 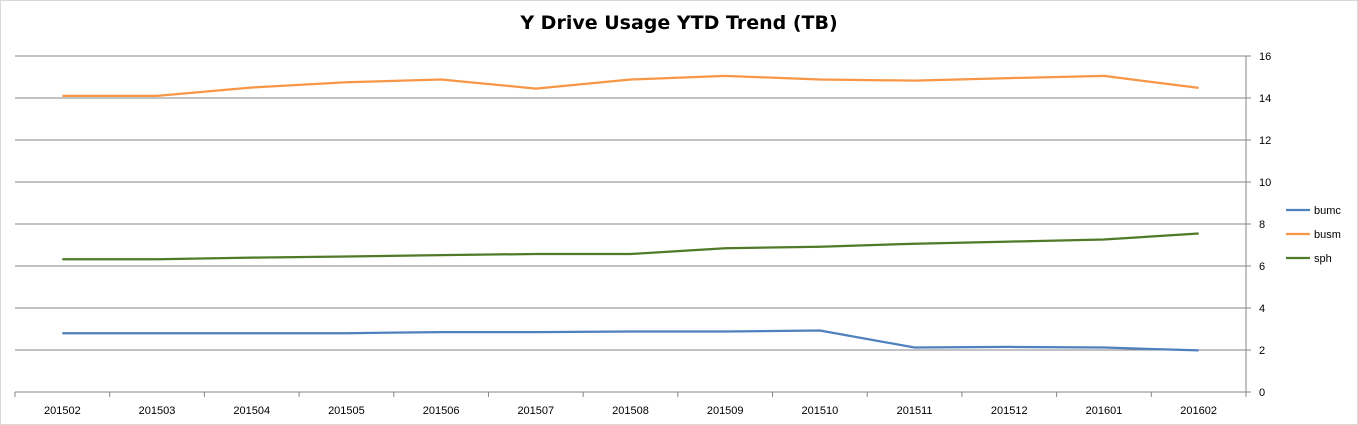 I want to click on y-tick-label: 16, so click(x=1265, y=57).